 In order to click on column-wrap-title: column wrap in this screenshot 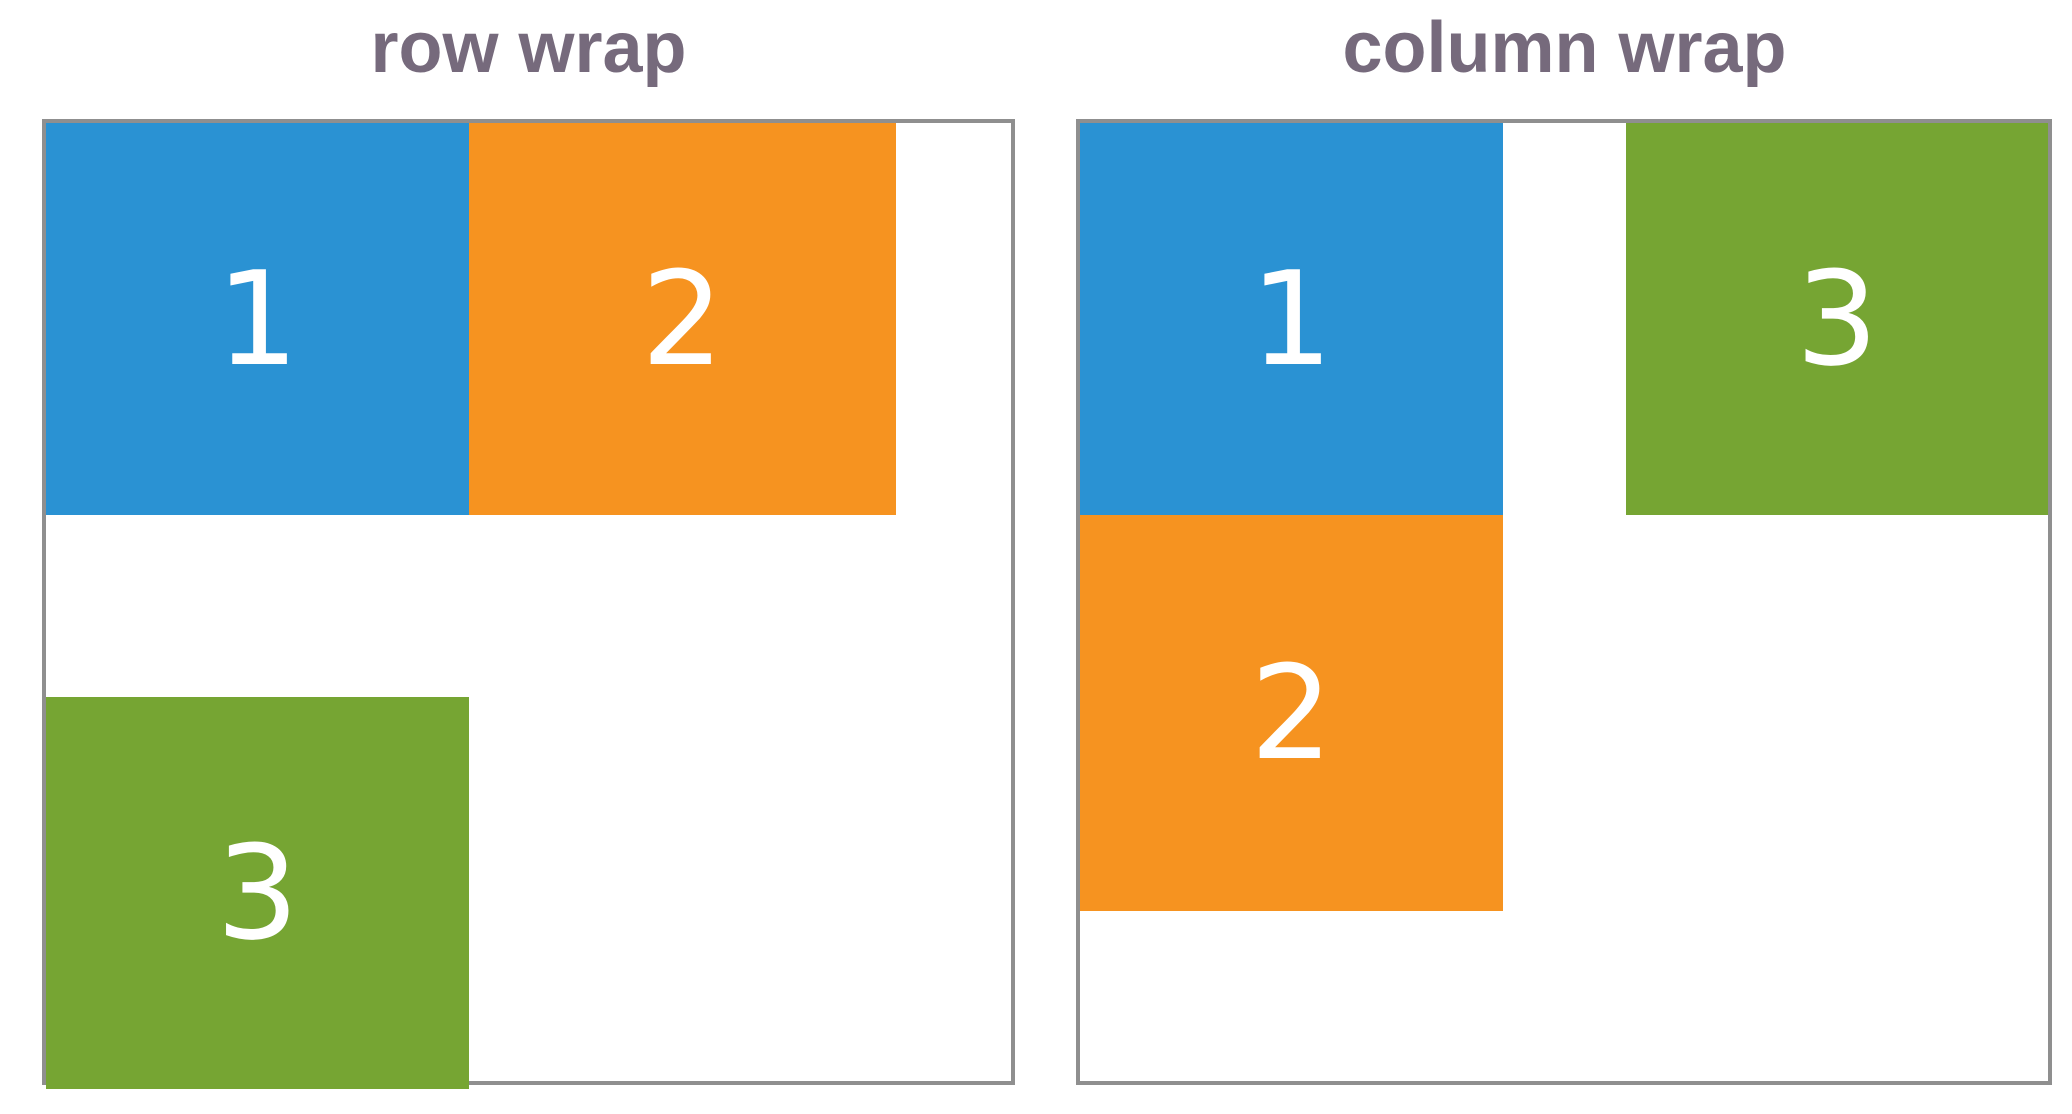, I will do `click(1564, 48)`.